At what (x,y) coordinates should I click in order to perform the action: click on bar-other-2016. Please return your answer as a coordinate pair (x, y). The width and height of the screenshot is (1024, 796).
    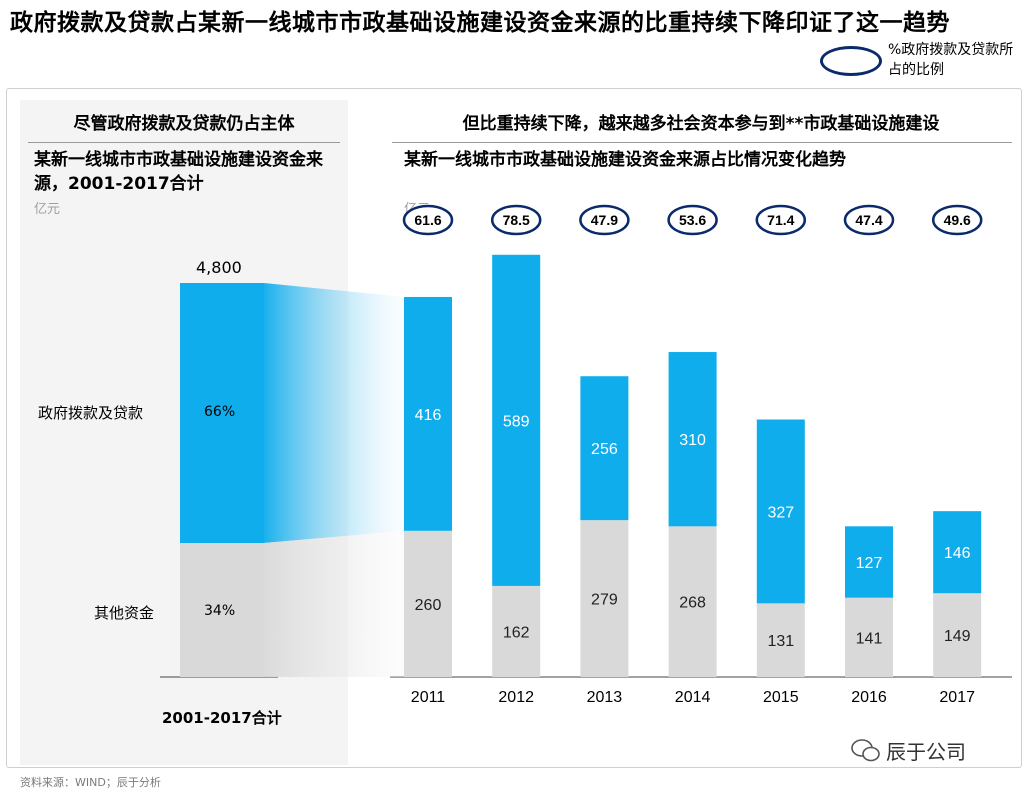
    Looking at the image, I should click on (869, 637).